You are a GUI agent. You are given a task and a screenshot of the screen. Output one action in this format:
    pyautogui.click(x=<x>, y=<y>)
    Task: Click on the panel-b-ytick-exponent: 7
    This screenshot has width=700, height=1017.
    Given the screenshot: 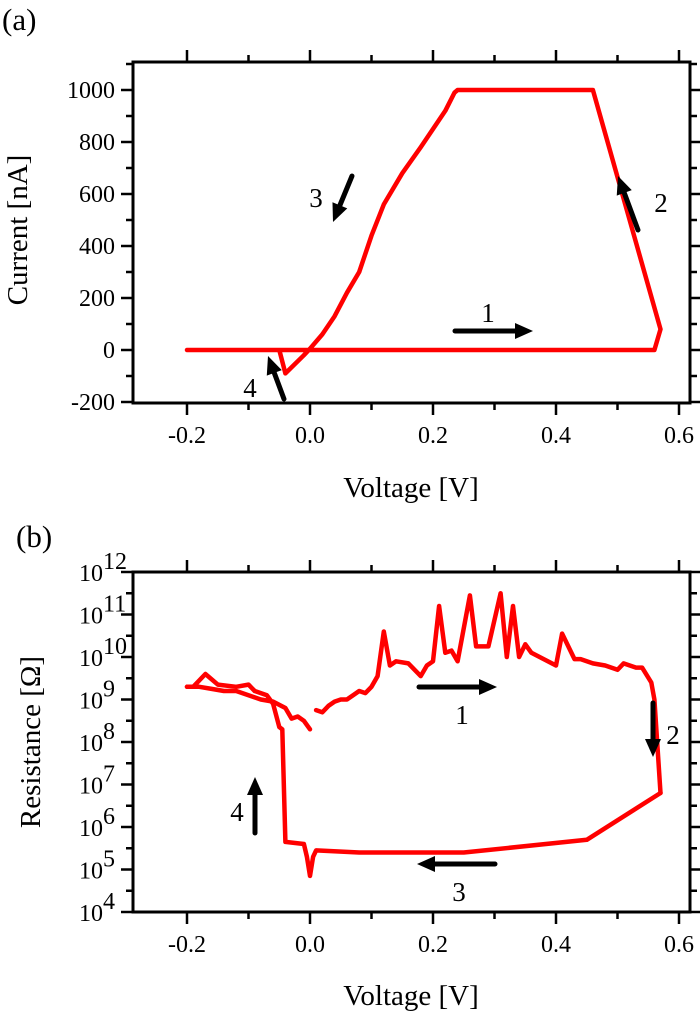 What is the action you would take?
    pyautogui.click(x=109, y=775)
    